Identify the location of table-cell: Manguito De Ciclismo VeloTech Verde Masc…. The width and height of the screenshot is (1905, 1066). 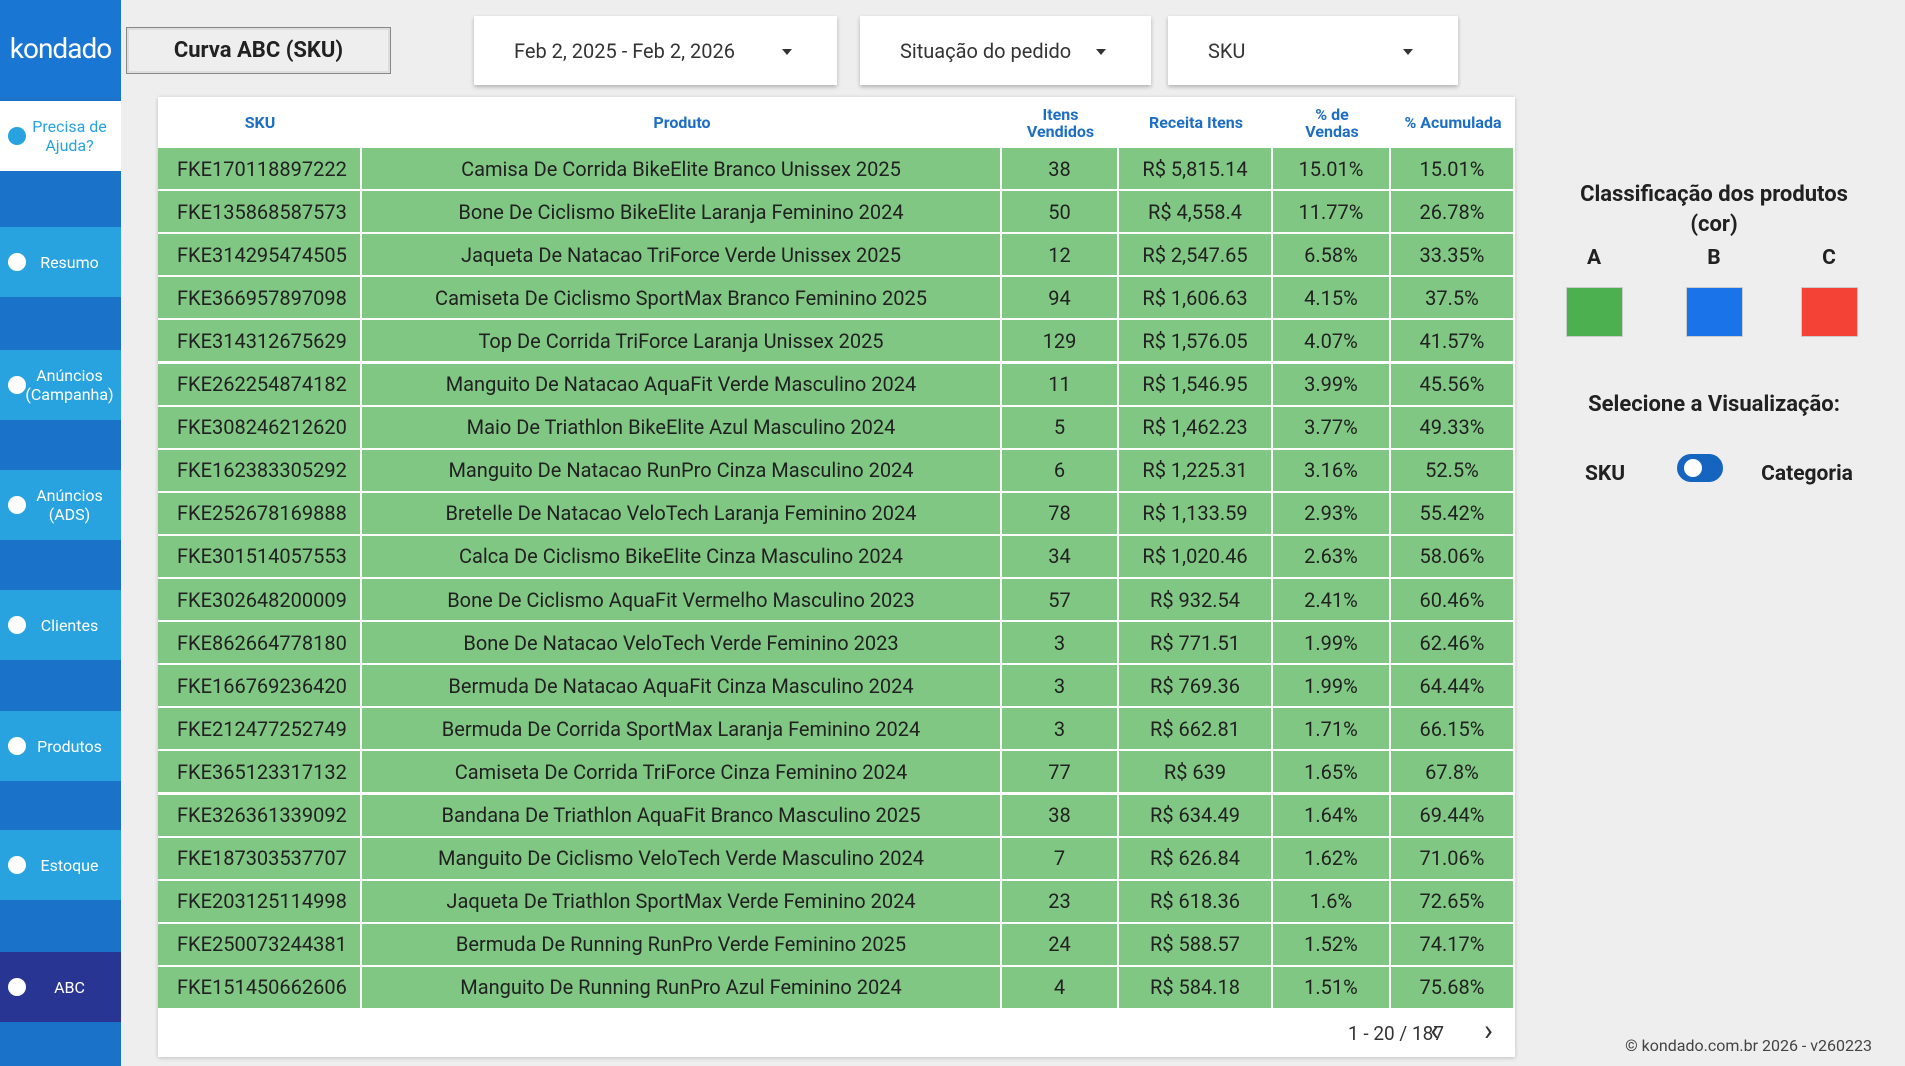
(682, 859).